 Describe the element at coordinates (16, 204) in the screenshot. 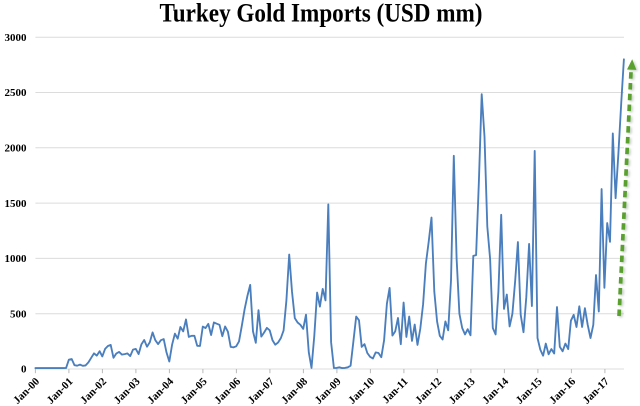

I see `svg-text: 1500` at that location.